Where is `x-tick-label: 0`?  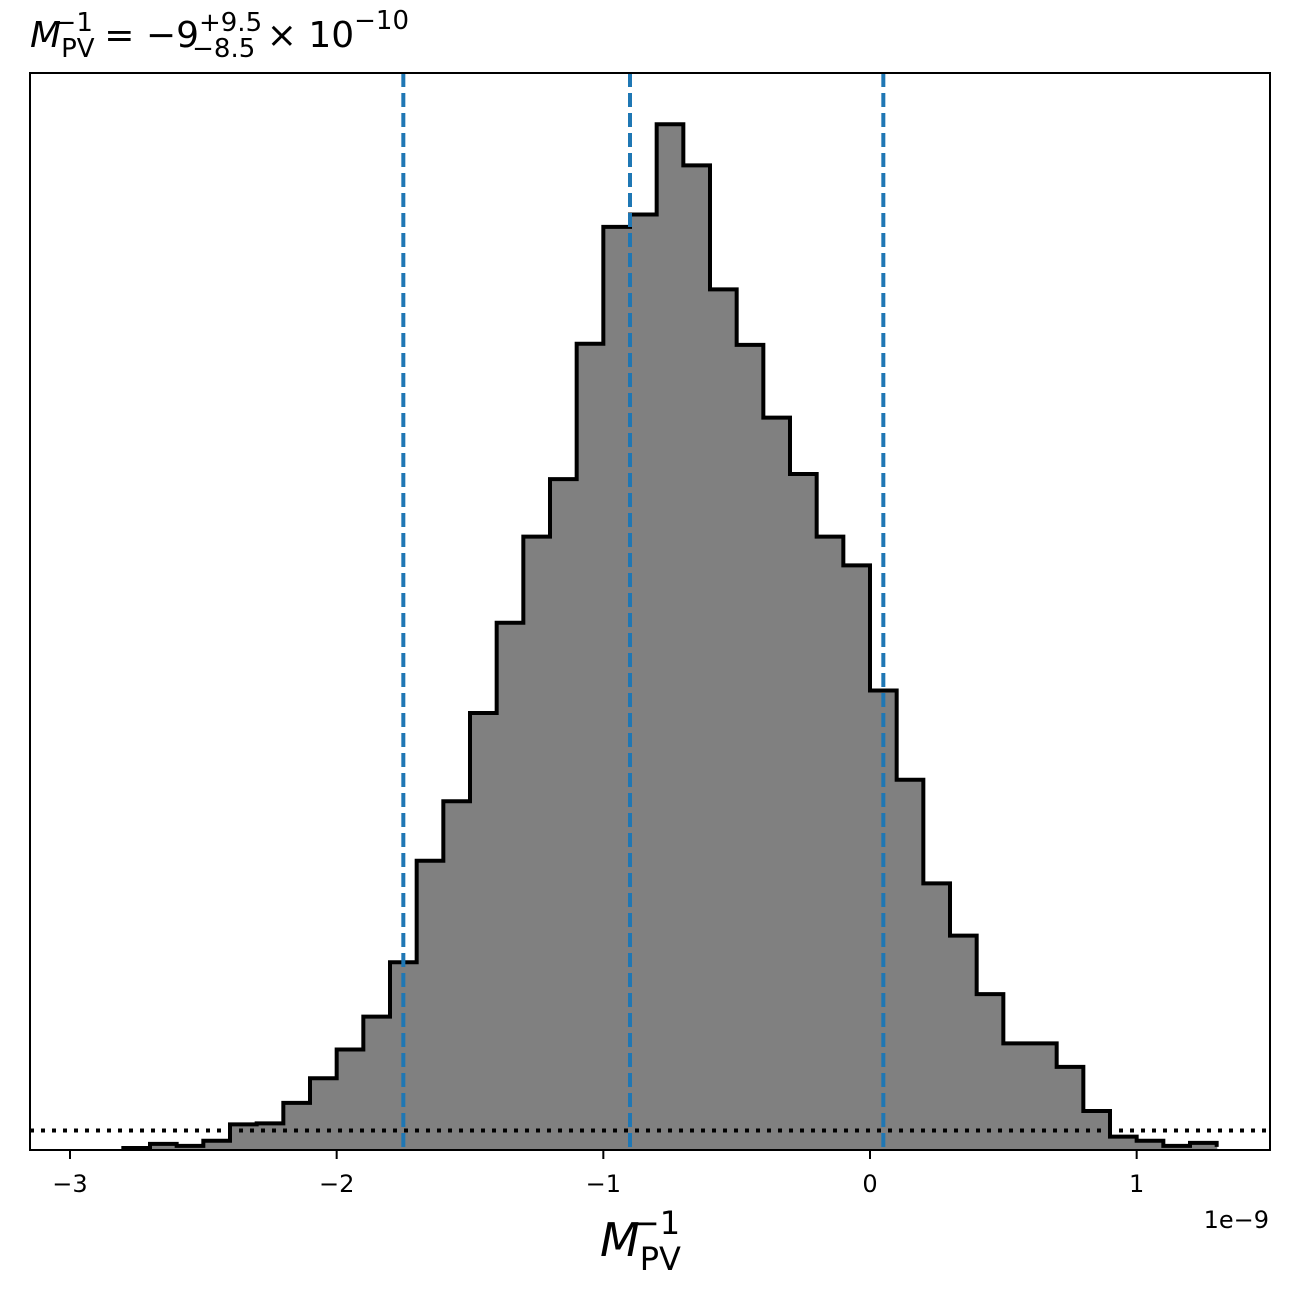 x-tick-label: 0 is located at coordinates (869, 1184).